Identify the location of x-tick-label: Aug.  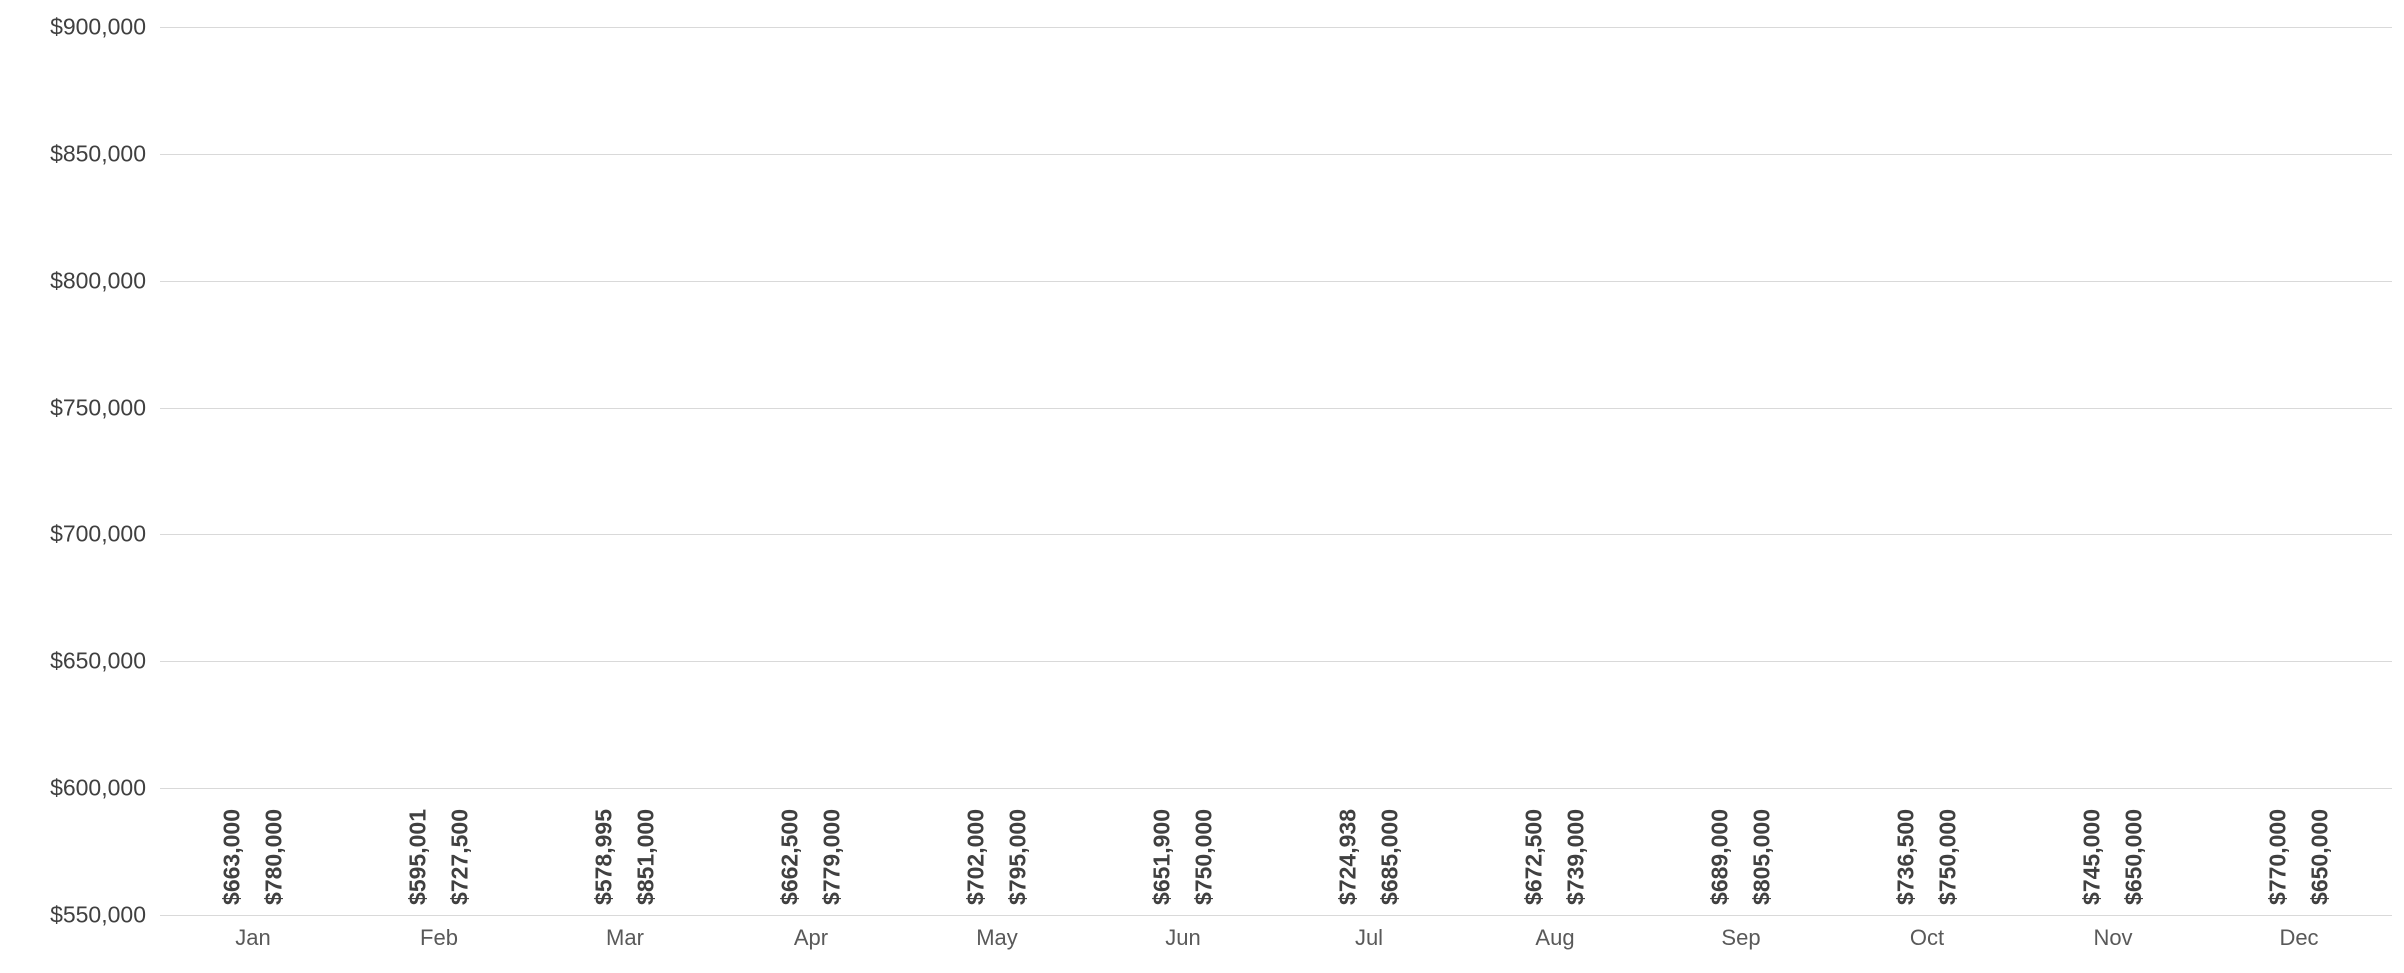
(1555, 937).